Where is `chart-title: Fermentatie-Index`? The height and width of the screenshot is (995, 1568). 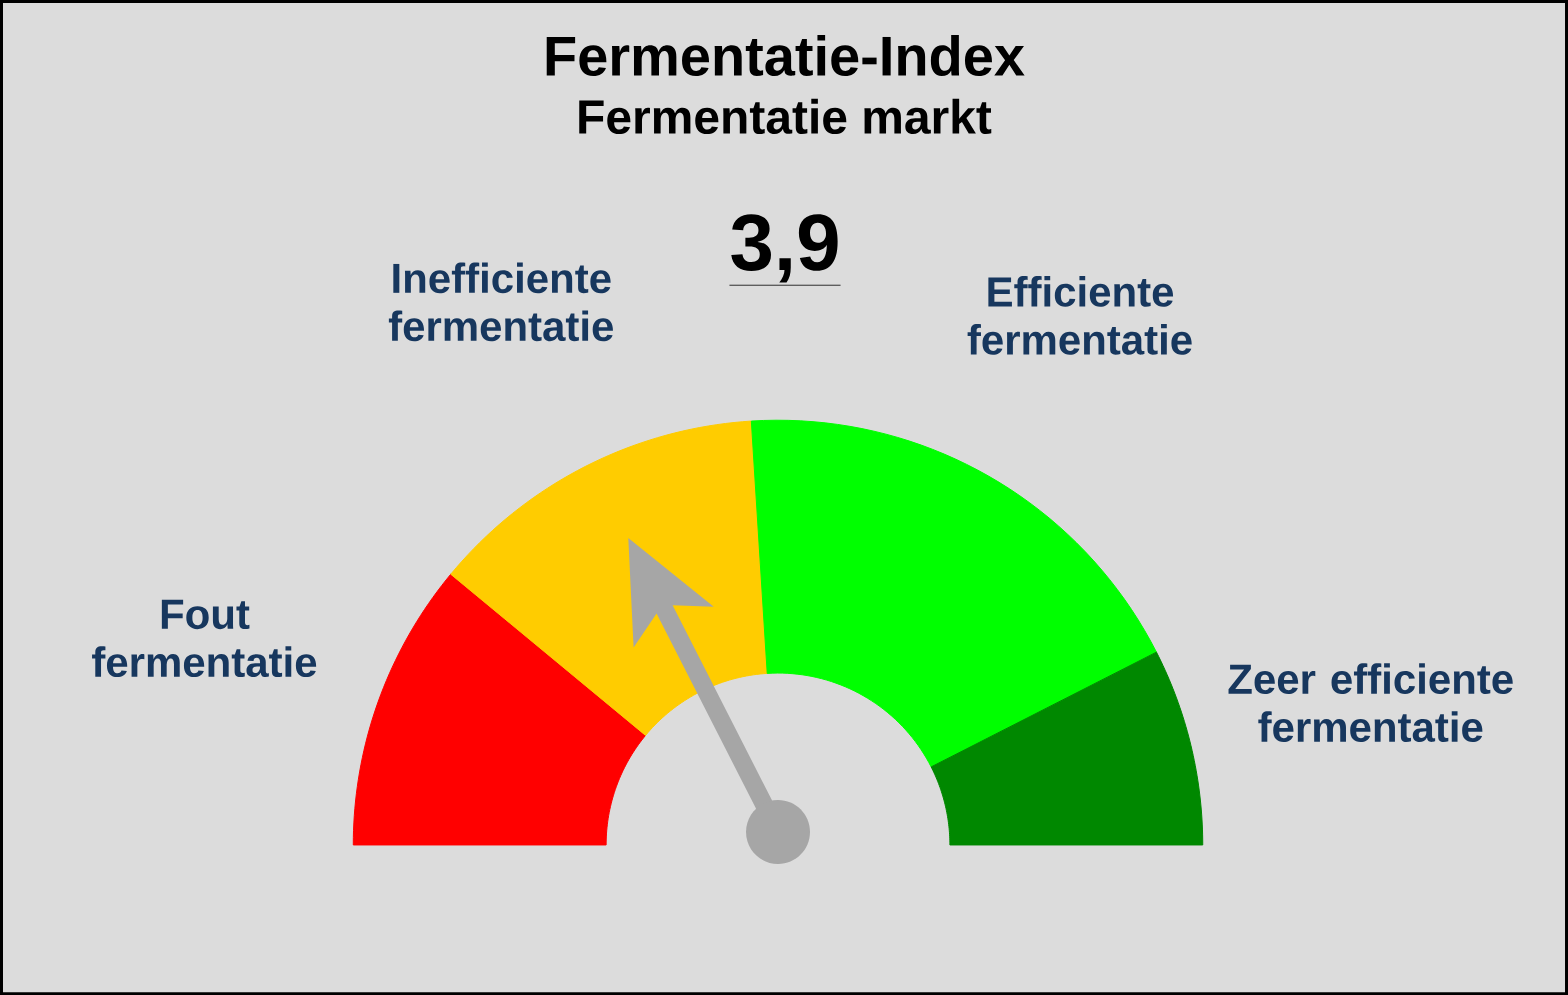
chart-title: Fermentatie-Index is located at coordinates (785, 55).